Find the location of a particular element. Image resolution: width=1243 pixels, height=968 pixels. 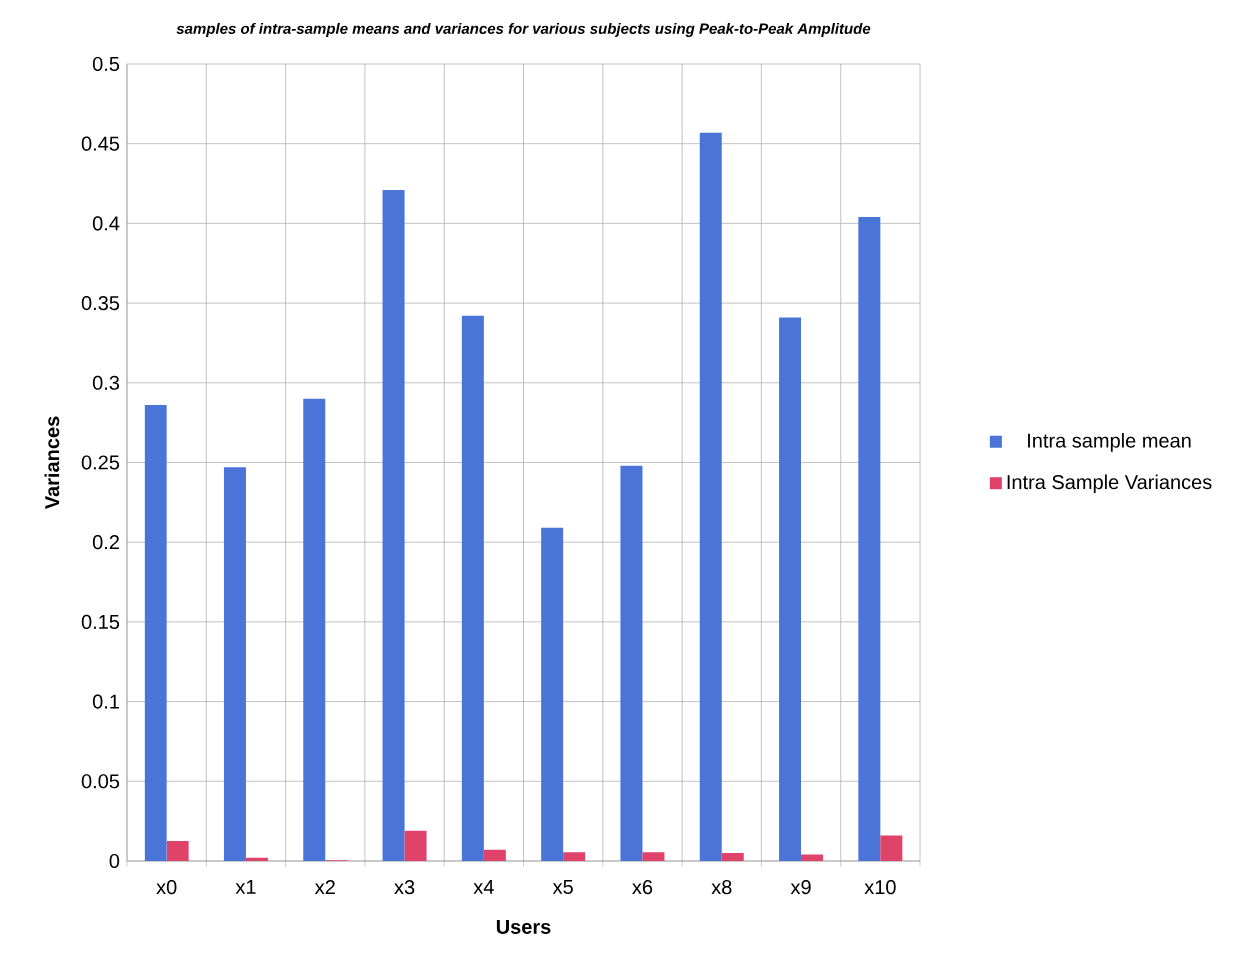

chart-title: samples of intra-sample means and variances for various subjects using Peak-to-Peak Amplitude is located at coordinates (523, 29).